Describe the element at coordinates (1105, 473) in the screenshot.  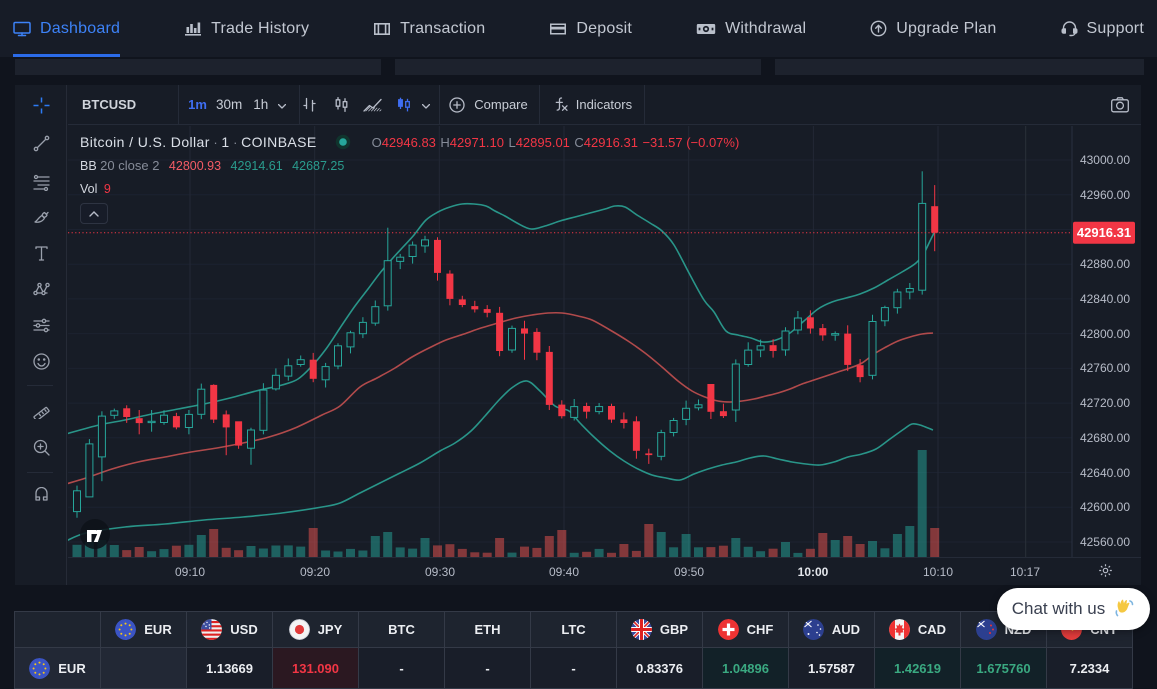
I see `svg-text: 42640.00` at that location.